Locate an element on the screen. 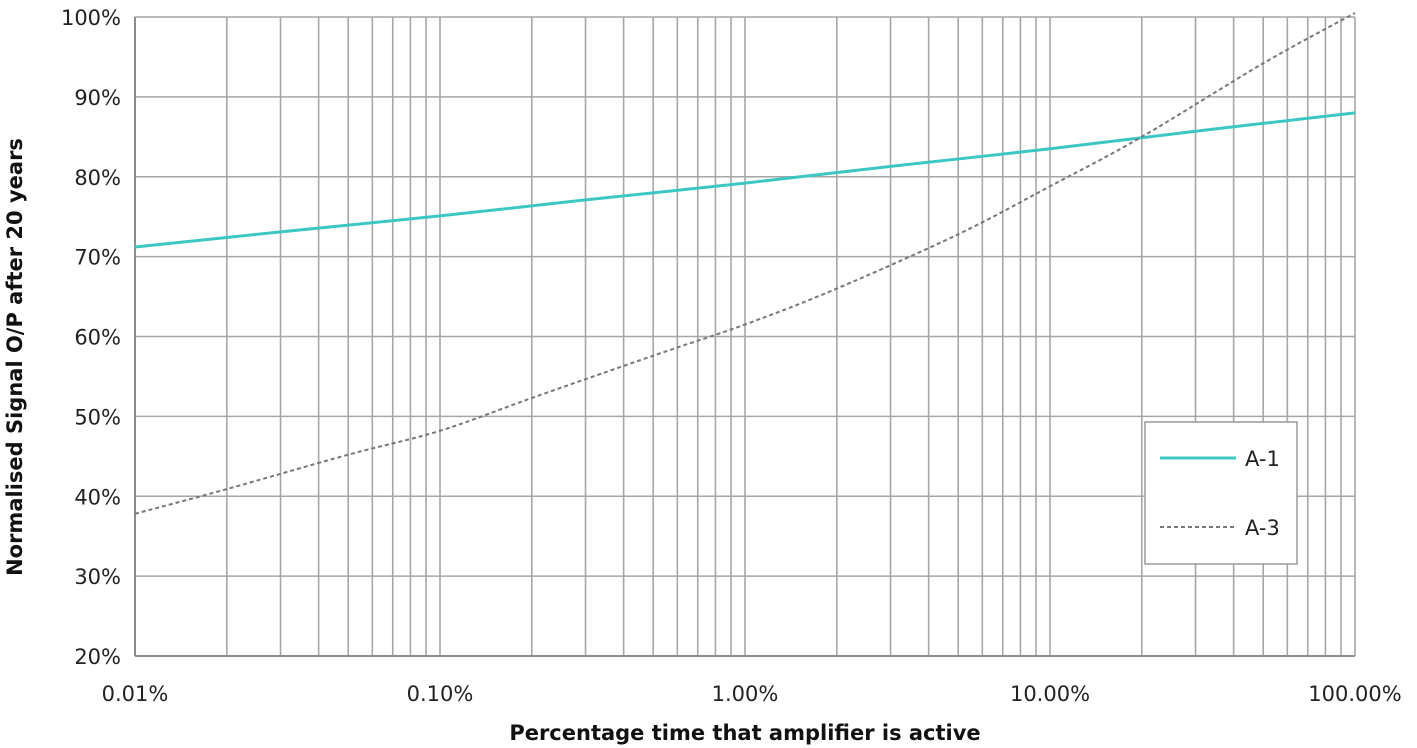 Image resolution: width=1417 pixels, height=748 pixels. x-tick-label: 0.10% is located at coordinates (440, 694).